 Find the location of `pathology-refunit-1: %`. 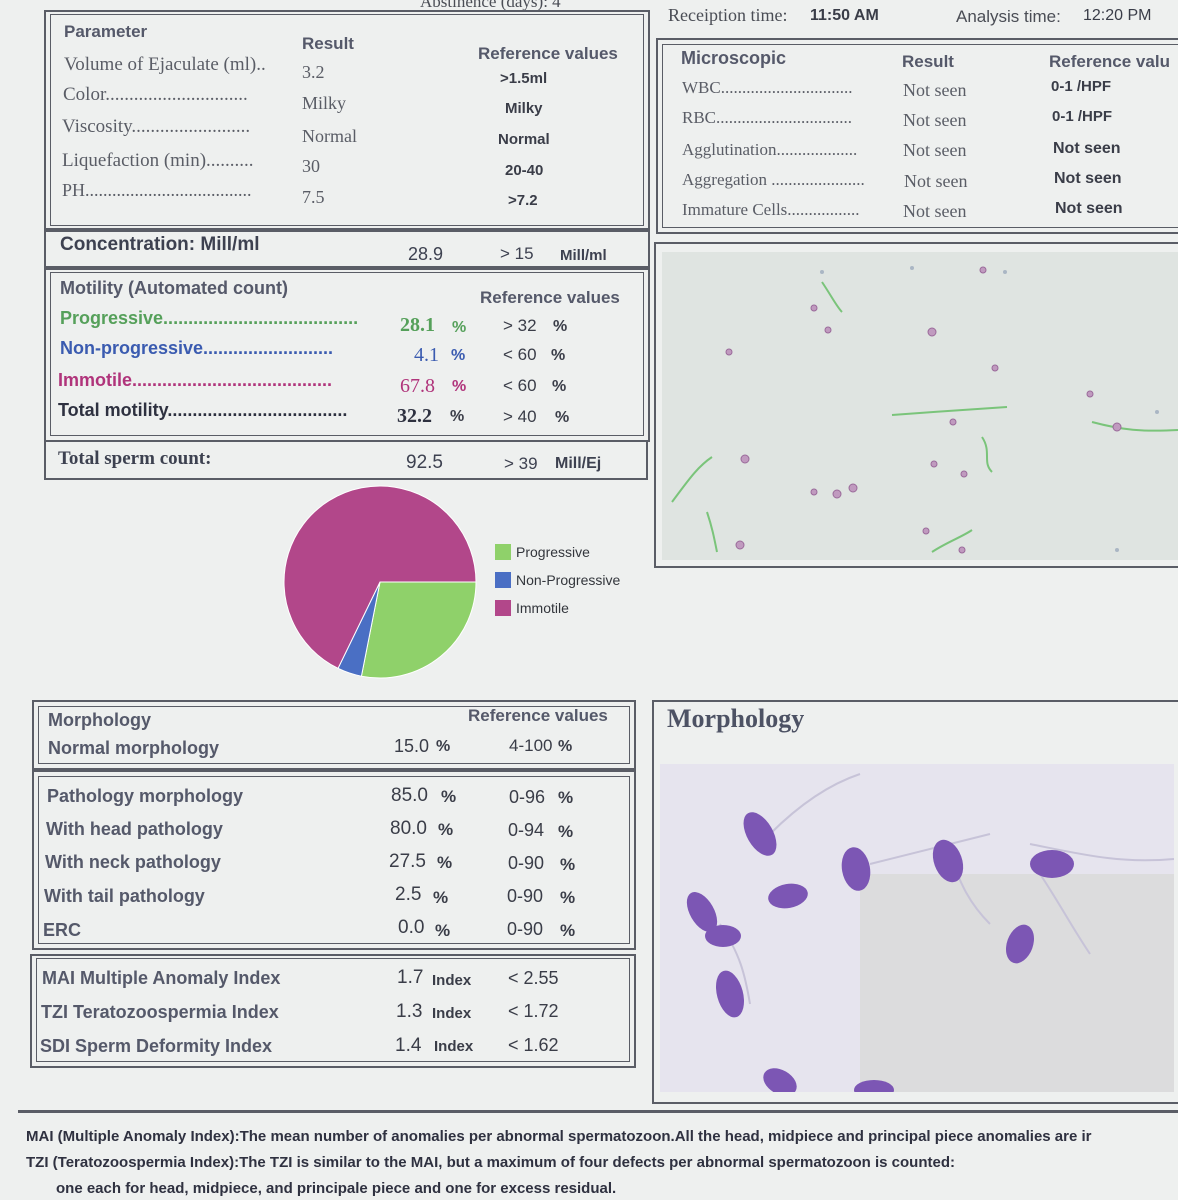

pathology-refunit-1: % is located at coordinates (566, 831).